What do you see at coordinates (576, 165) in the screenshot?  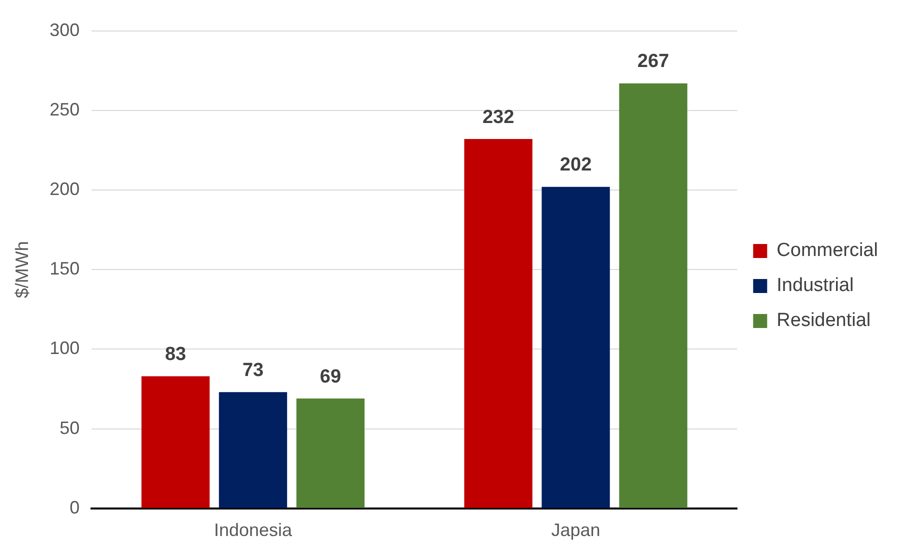 I see `data-label: 202` at bounding box center [576, 165].